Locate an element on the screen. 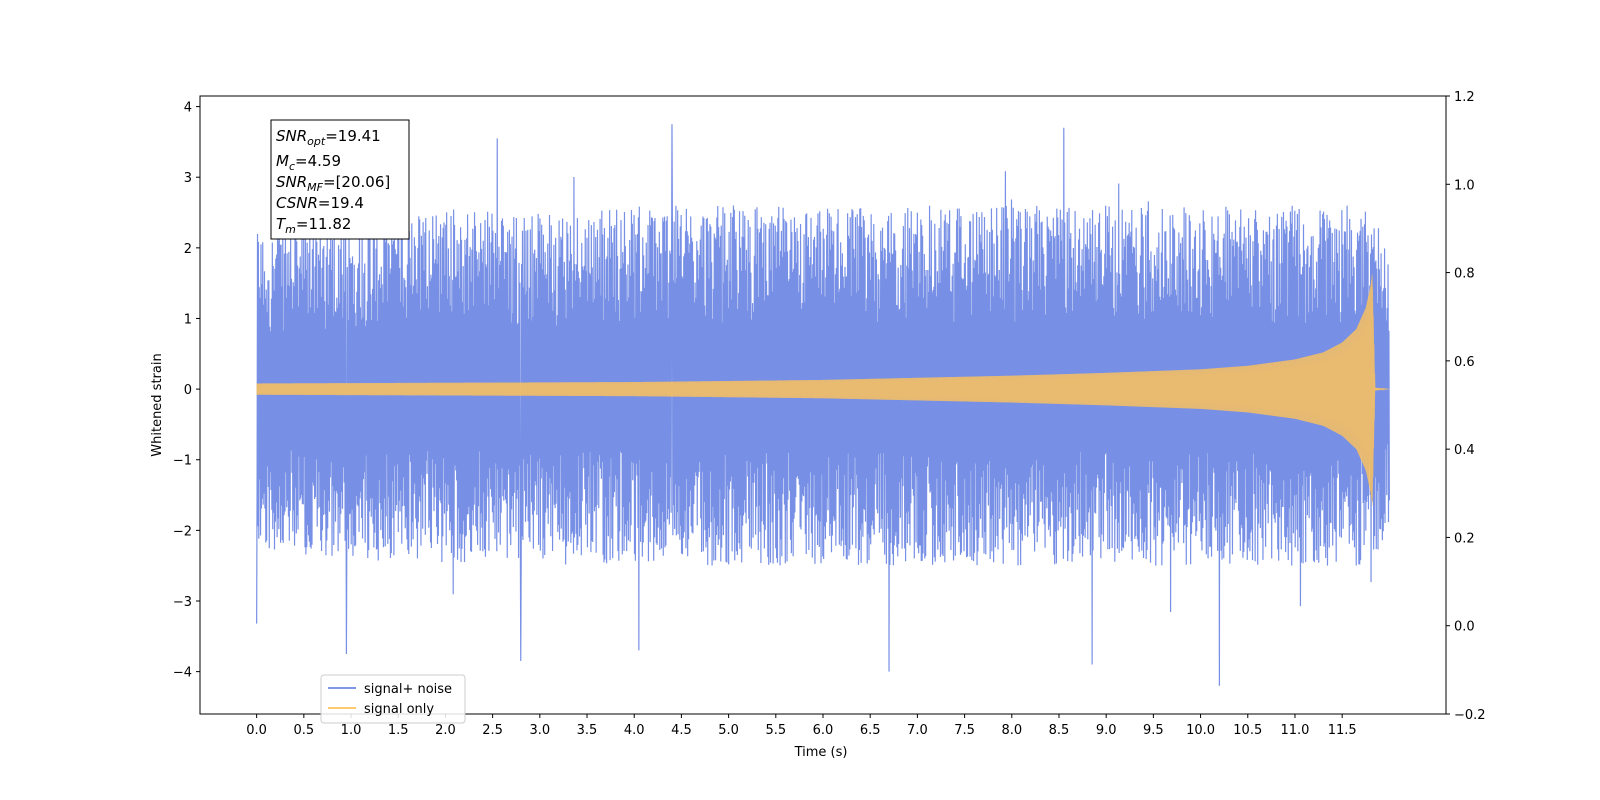  annotation-mc: Mc=4.59 is located at coordinates (308, 162).